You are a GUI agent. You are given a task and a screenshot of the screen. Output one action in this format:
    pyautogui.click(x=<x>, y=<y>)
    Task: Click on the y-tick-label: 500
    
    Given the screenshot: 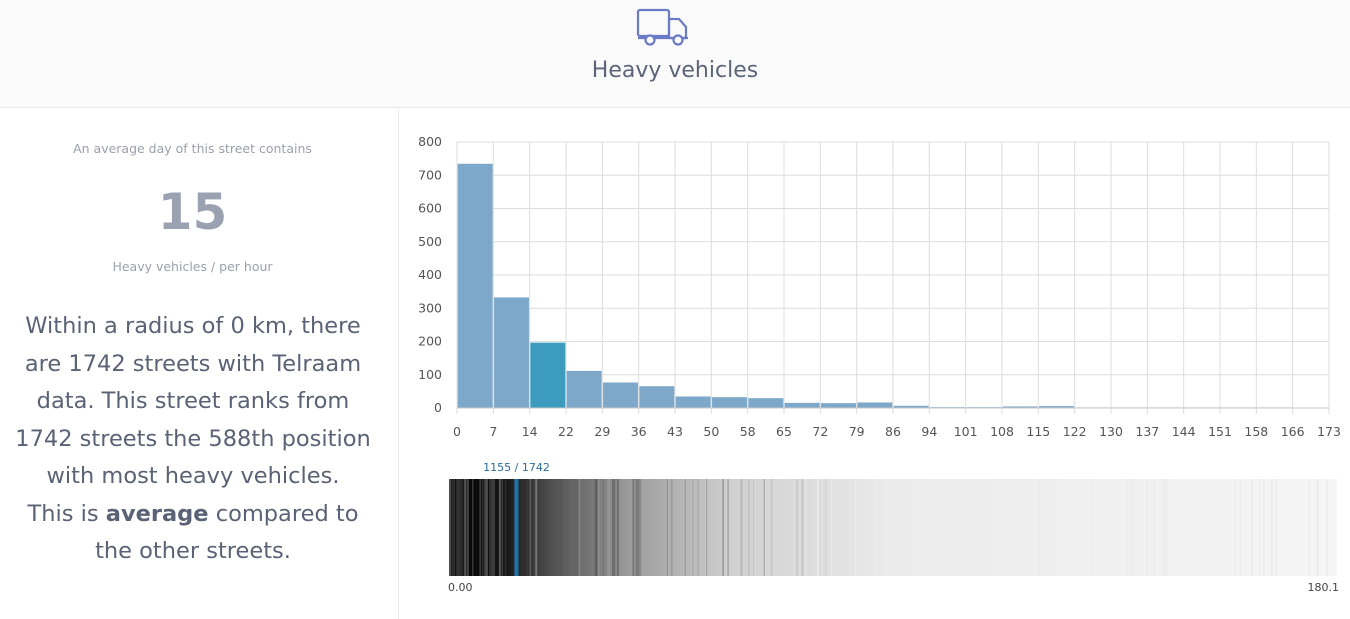 What is the action you would take?
    pyautogui.click(x=430, y=241)
    